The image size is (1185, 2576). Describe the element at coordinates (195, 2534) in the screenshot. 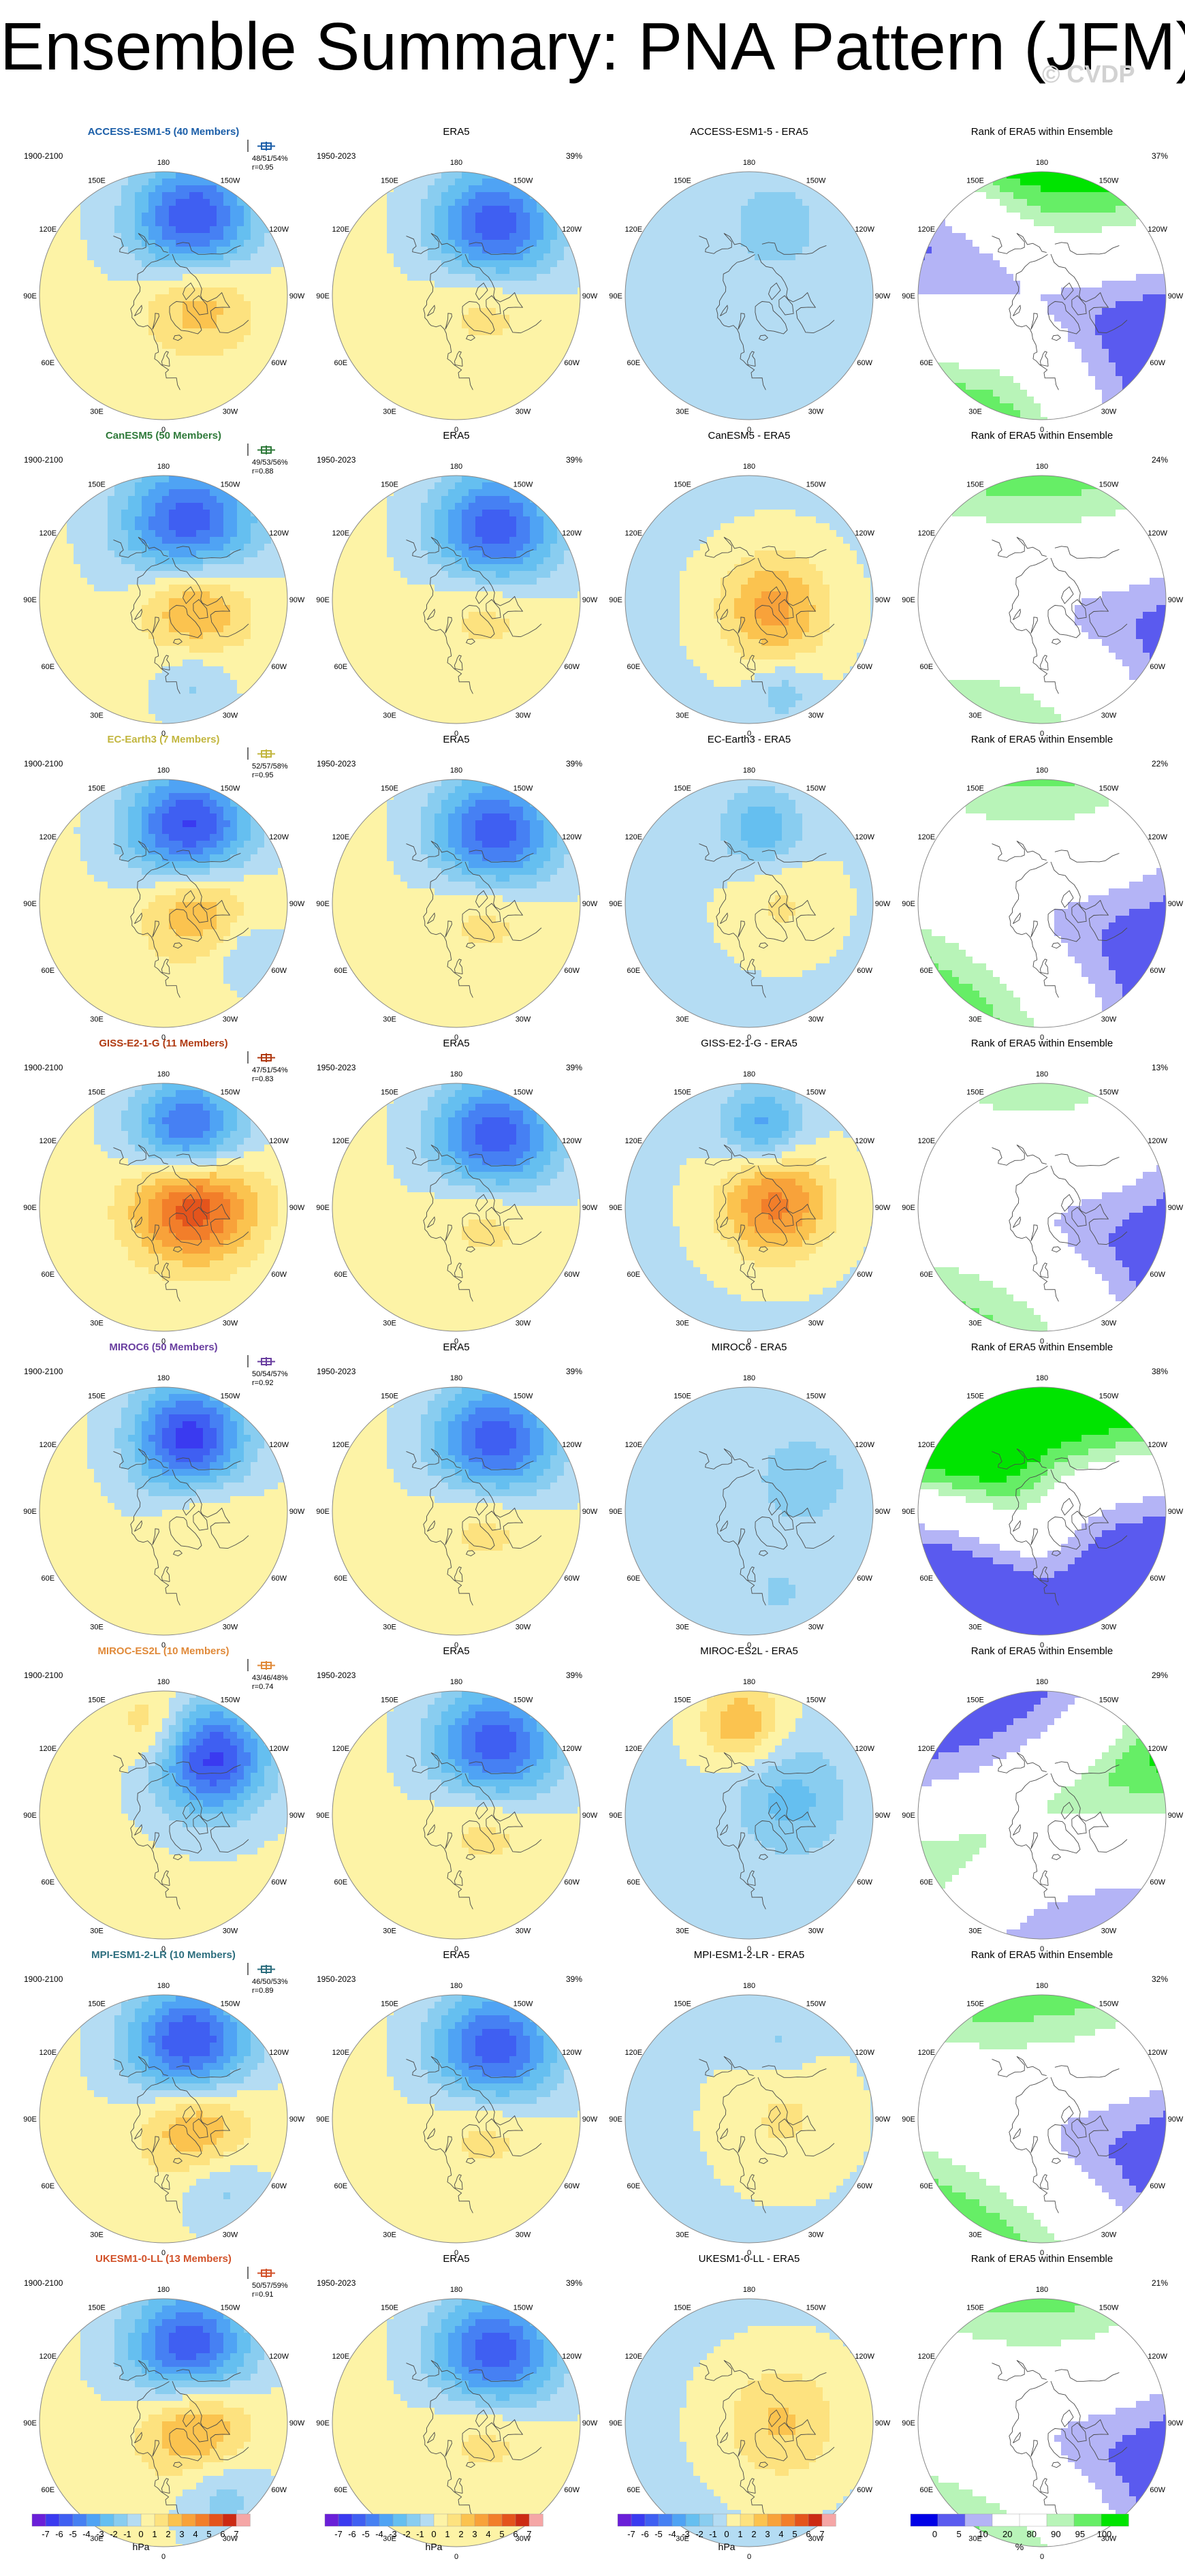

I see `colorbar-tick: 4` at that location.